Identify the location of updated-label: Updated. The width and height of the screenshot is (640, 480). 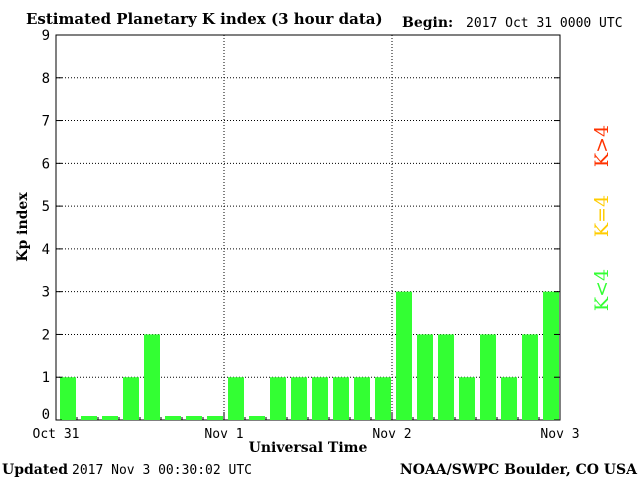
(35, 470).